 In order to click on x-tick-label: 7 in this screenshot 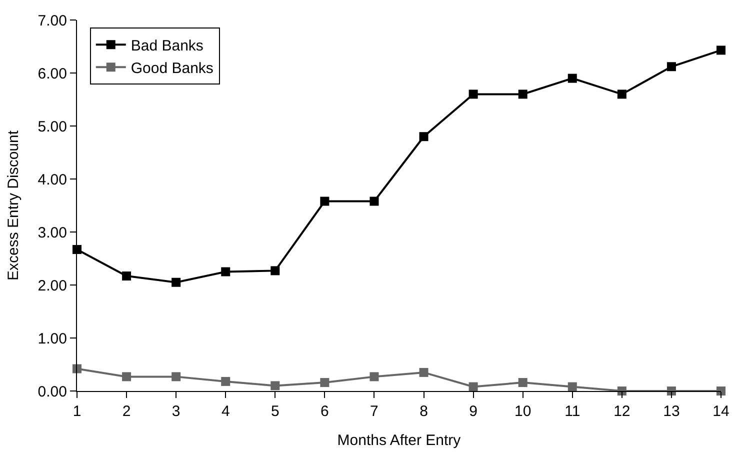, I will do `click(374, 411)`.